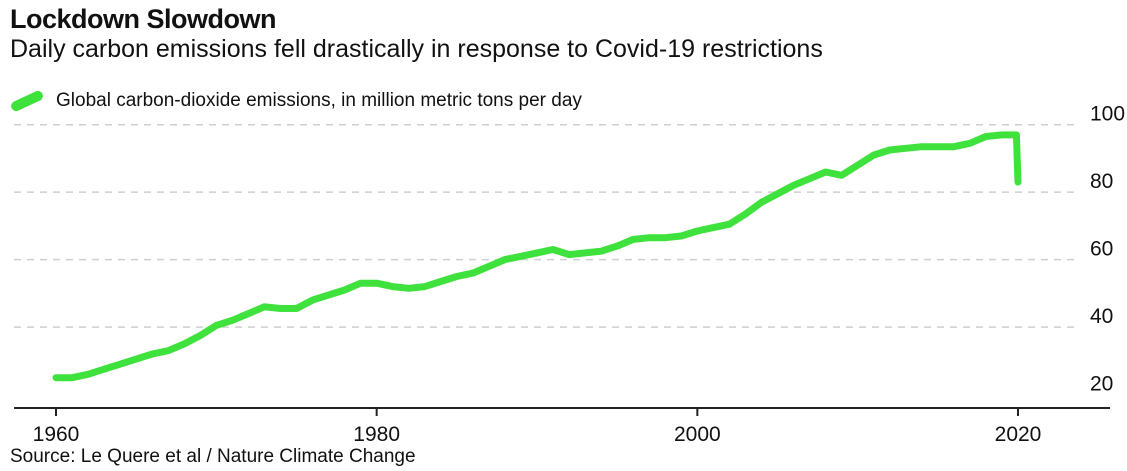 The width and height of the screenshot is (1127, 471). What do you see at coordinates (1101, 181) in the screenshot?
I see `y-tick-label-80: 80` at bounding box center [1101, 181].